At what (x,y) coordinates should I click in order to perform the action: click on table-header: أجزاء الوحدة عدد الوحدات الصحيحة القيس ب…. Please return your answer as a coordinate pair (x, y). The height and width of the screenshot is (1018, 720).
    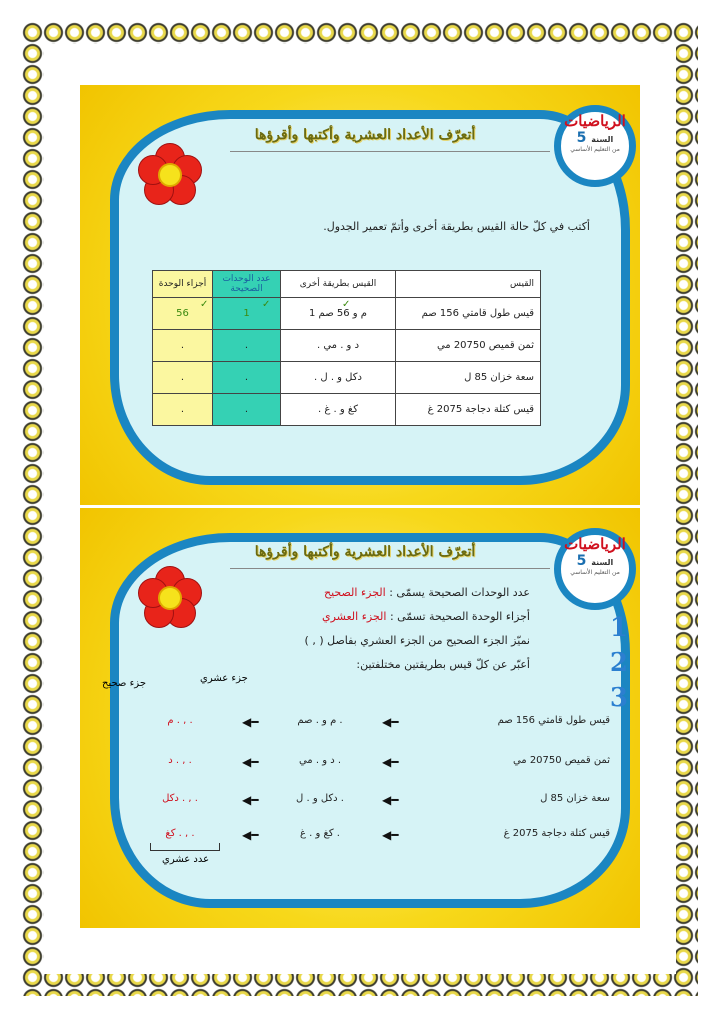
    Looking at the image, I should click on (346, 284).